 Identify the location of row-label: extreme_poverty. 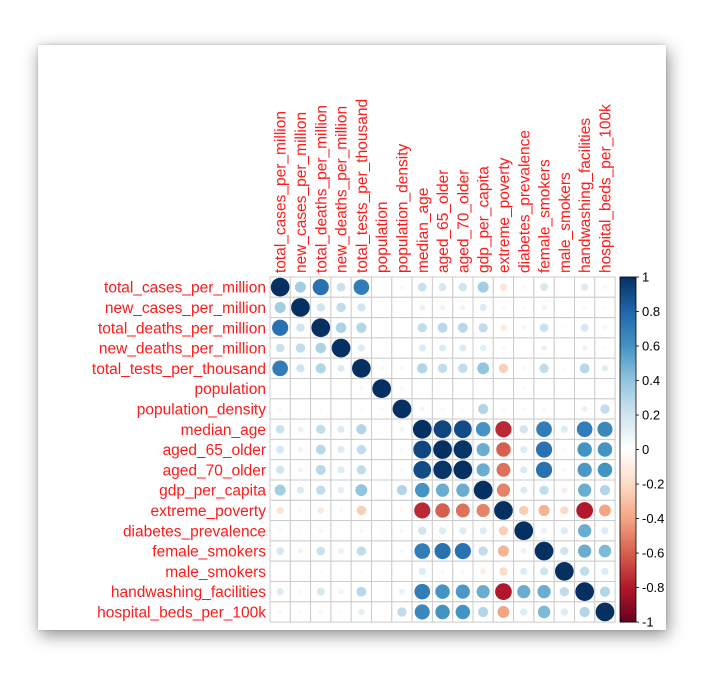
(209, 511).